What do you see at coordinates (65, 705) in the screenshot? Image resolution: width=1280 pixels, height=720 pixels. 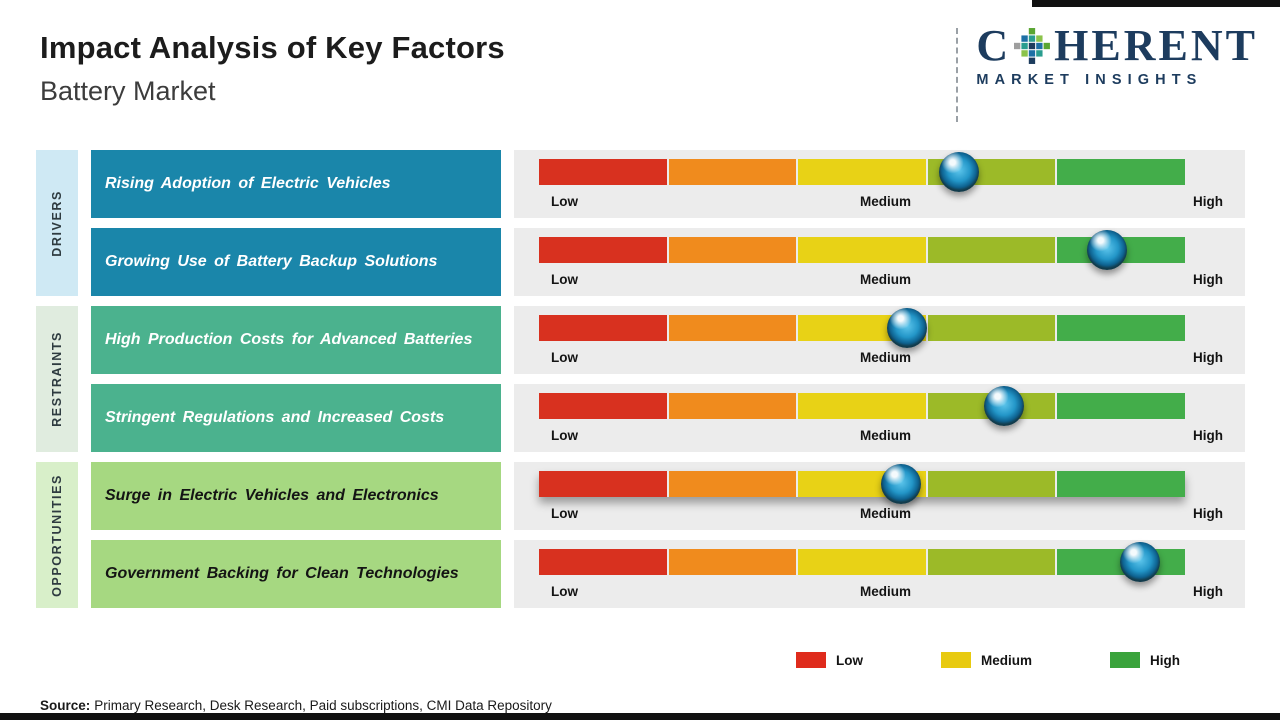 I see `source-label: Source:` at bounding box center [65, 705].